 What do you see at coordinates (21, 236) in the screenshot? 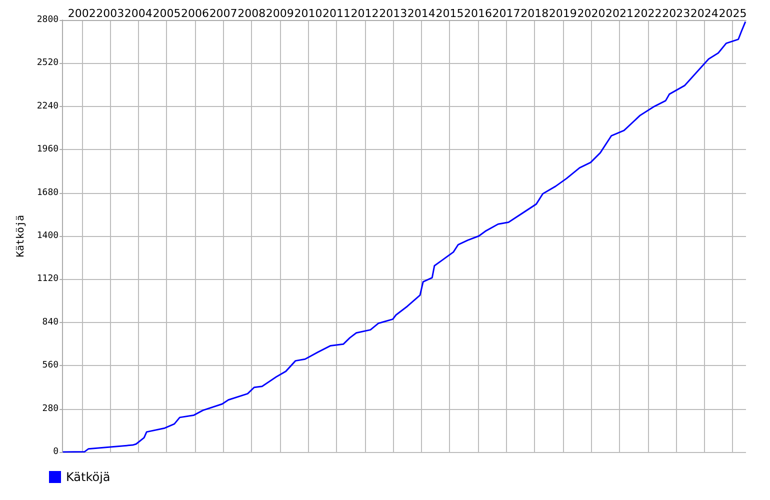
I see `y-axis-title: Kätköjä` at bounding box center [21, 236].